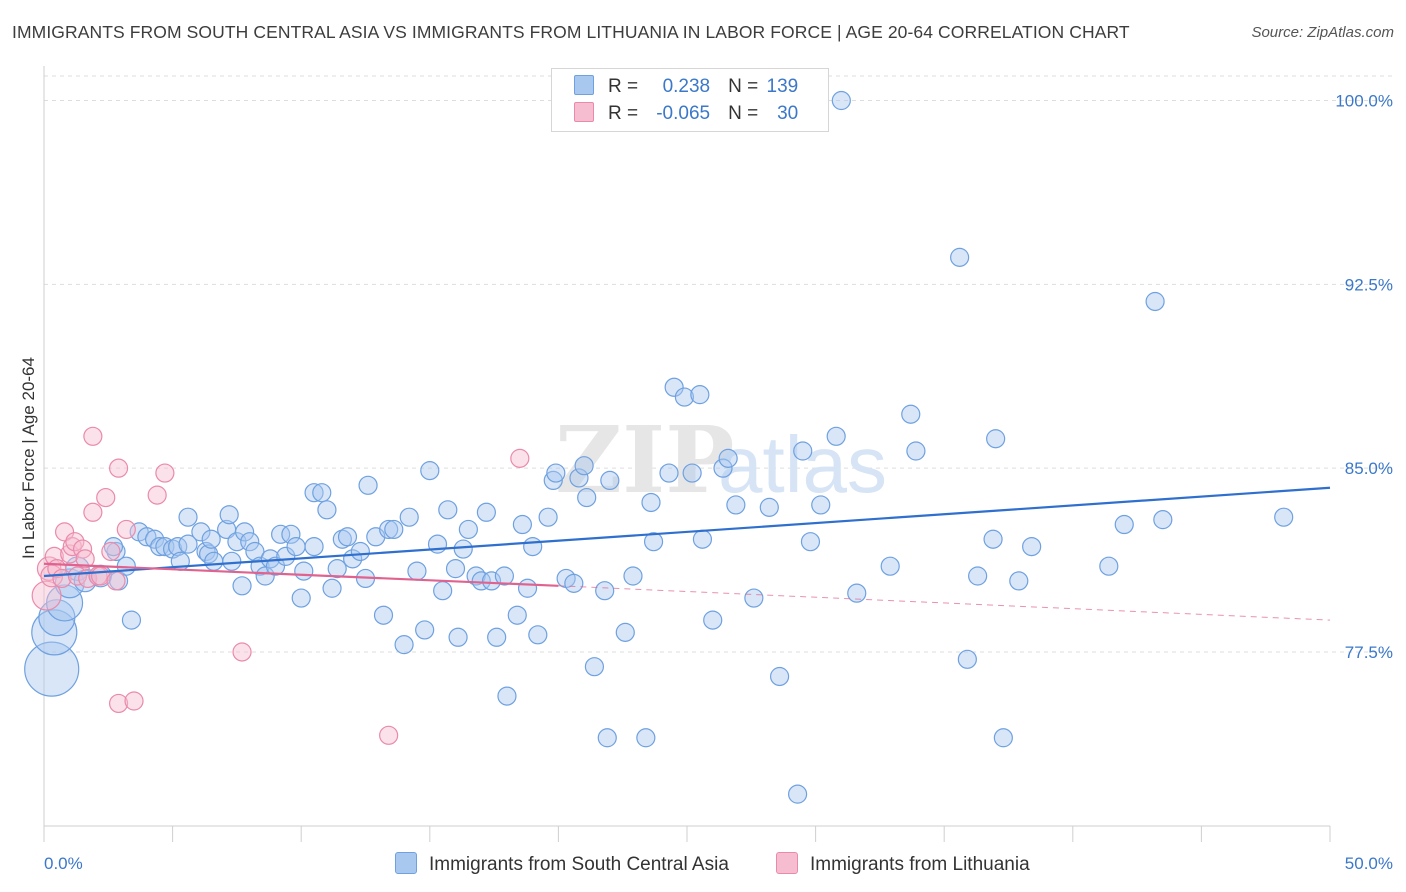  I want to click on trend-line-pink, so click(301, 574).